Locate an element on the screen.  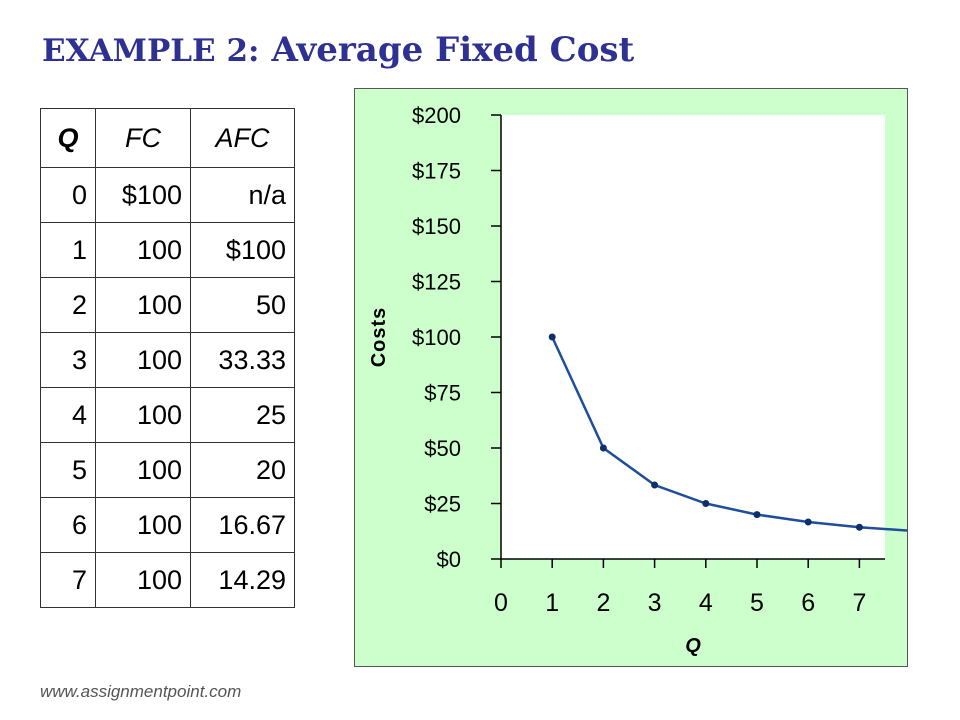
x-tick-label: 4 is located at coordinates (706, 603).